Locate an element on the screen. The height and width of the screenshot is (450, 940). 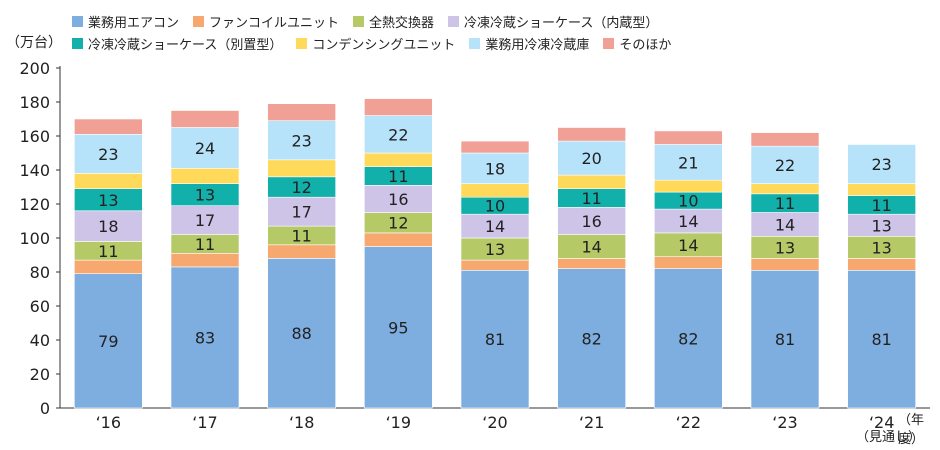
data-label: 82 is located at coordinates (591, 338).